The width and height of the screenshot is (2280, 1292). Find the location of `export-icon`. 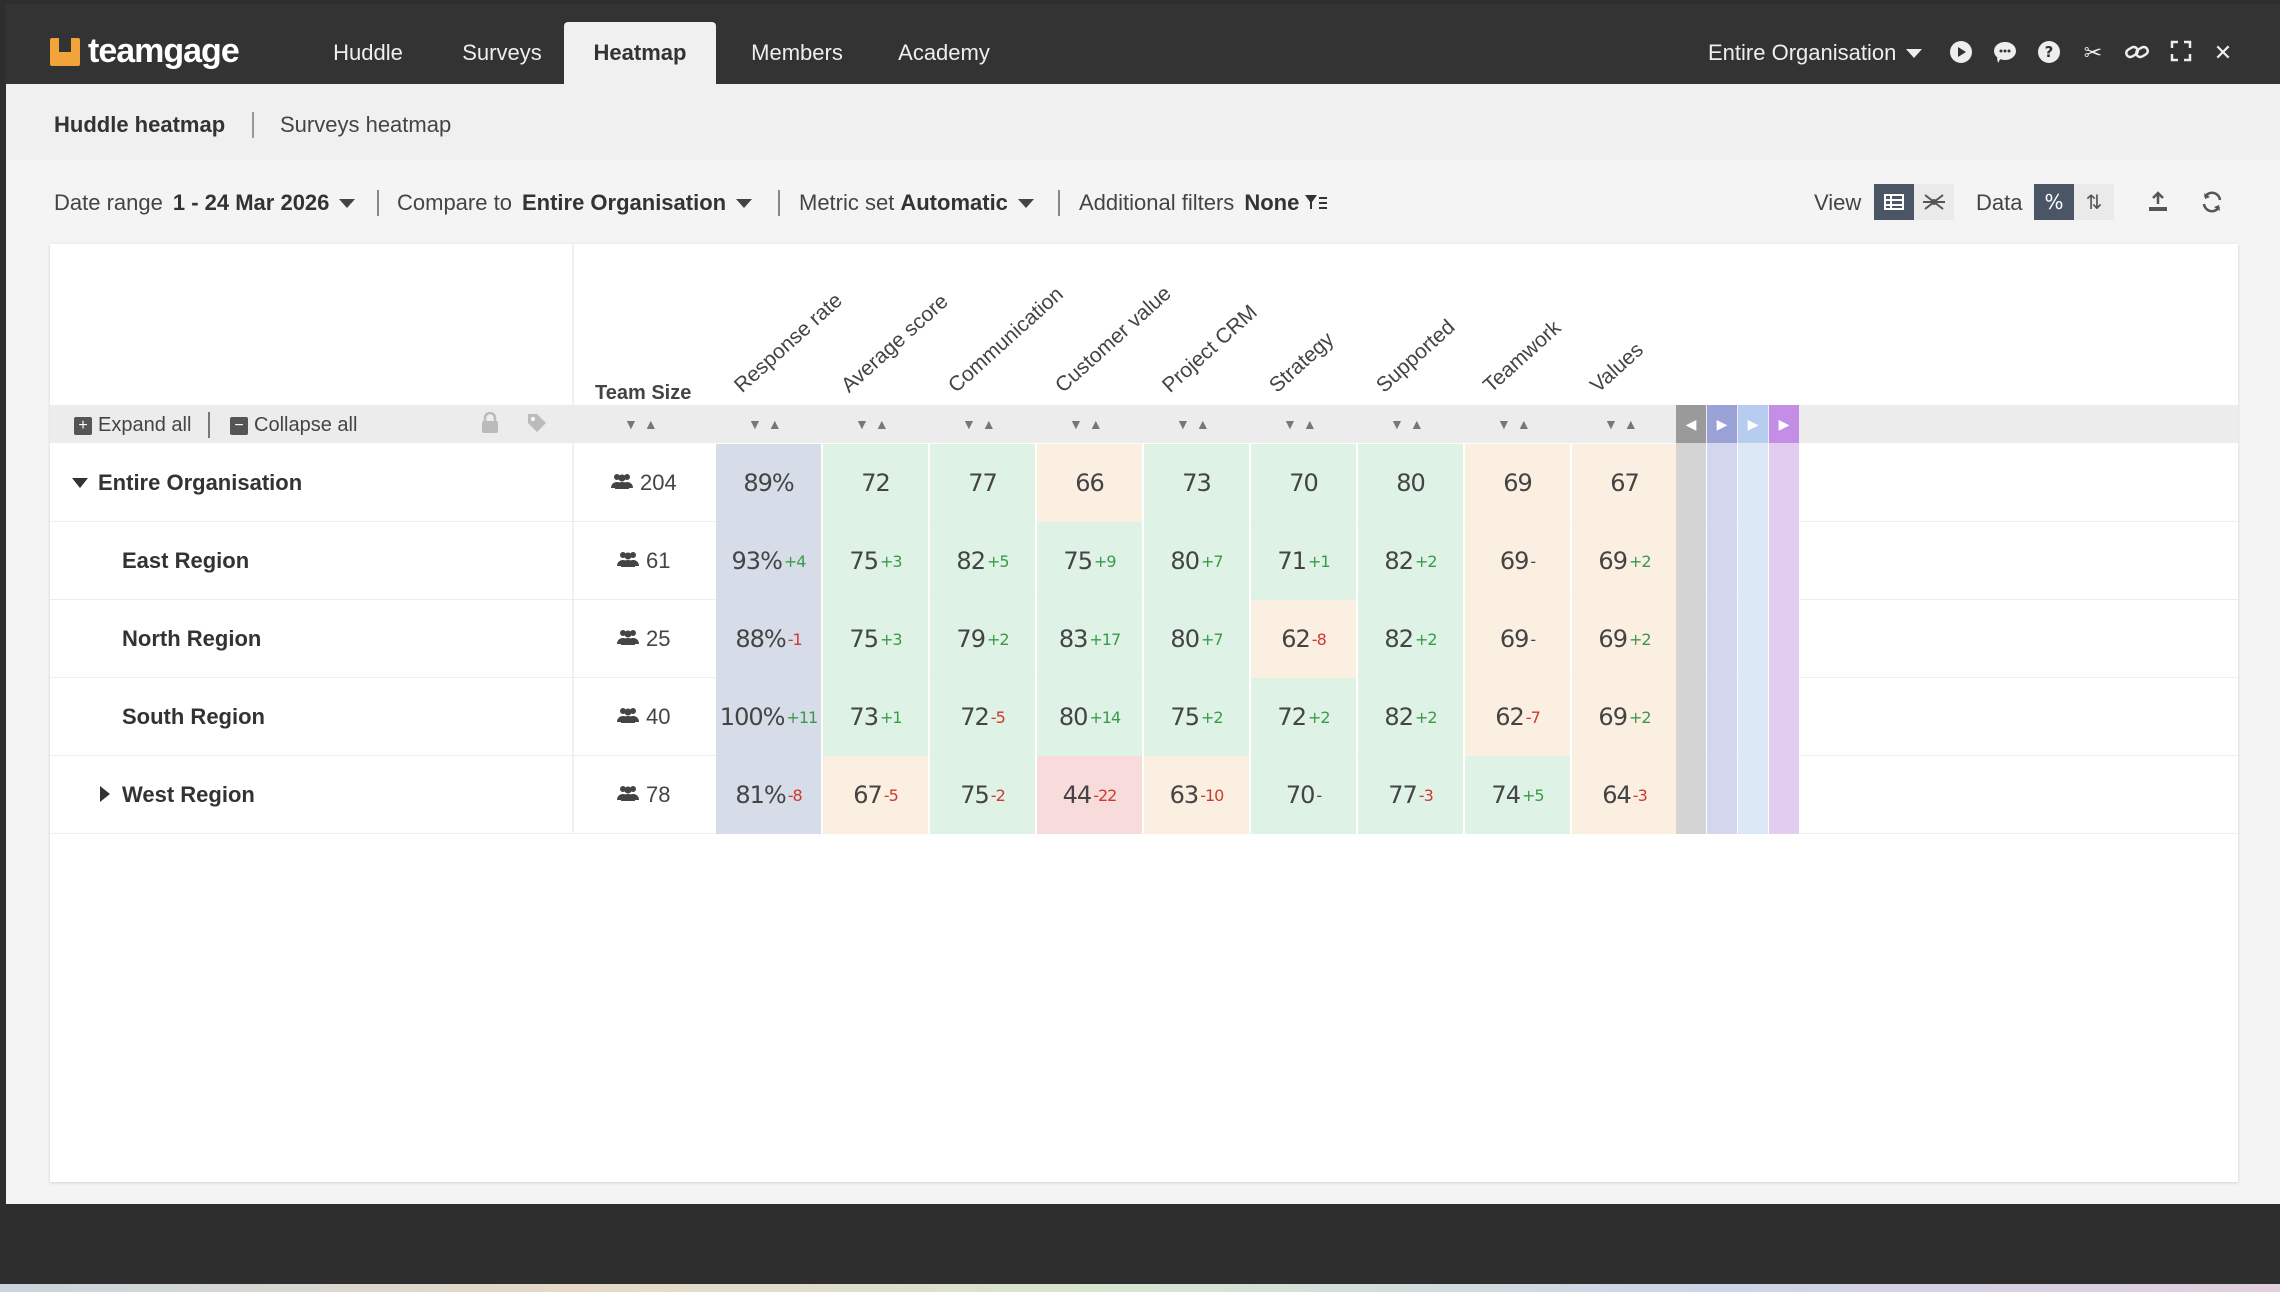

export-icon is located at coordinates (2158, 202).